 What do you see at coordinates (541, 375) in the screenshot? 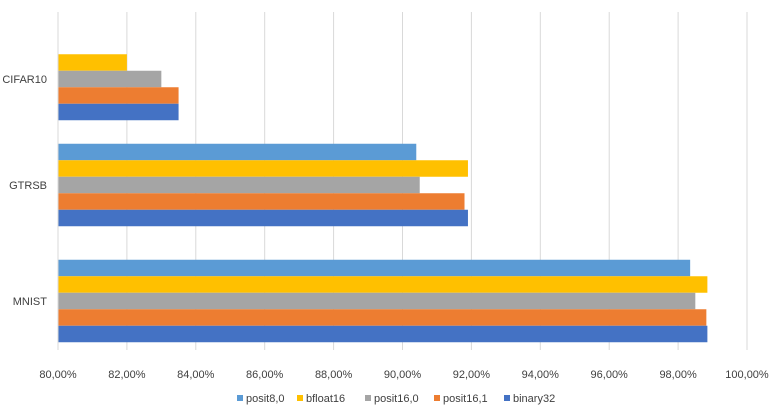
I see `x-tick-label: 94,00%` at bounding box center [541, 375].